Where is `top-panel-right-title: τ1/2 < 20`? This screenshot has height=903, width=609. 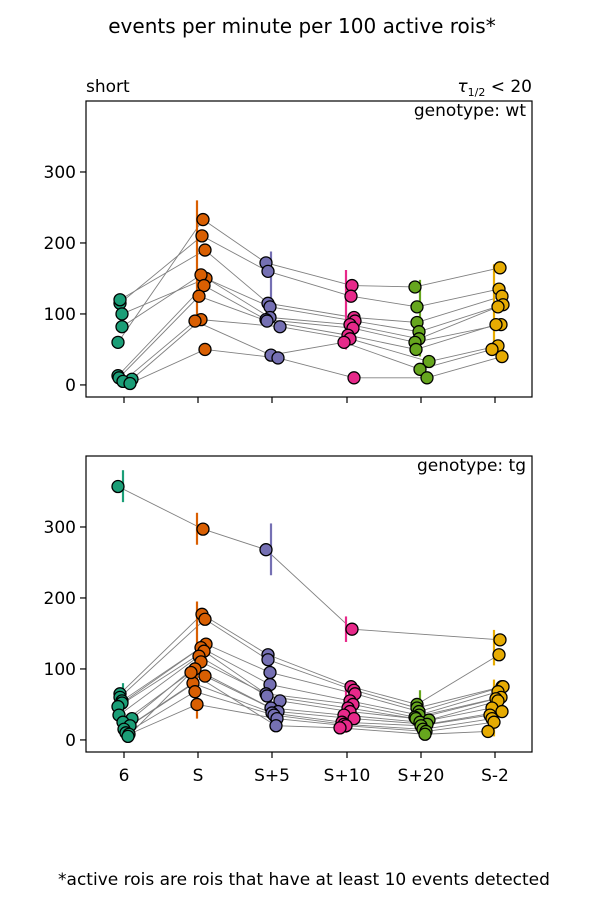
top-panel-right-title: τ1/2 < 20 is located at coordinates (494, 88).